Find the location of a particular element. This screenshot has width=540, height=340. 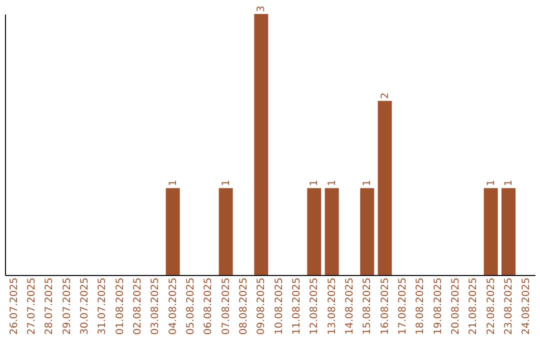

x-tick-label: 06.08.2025 is located at coordinates (208, 306).